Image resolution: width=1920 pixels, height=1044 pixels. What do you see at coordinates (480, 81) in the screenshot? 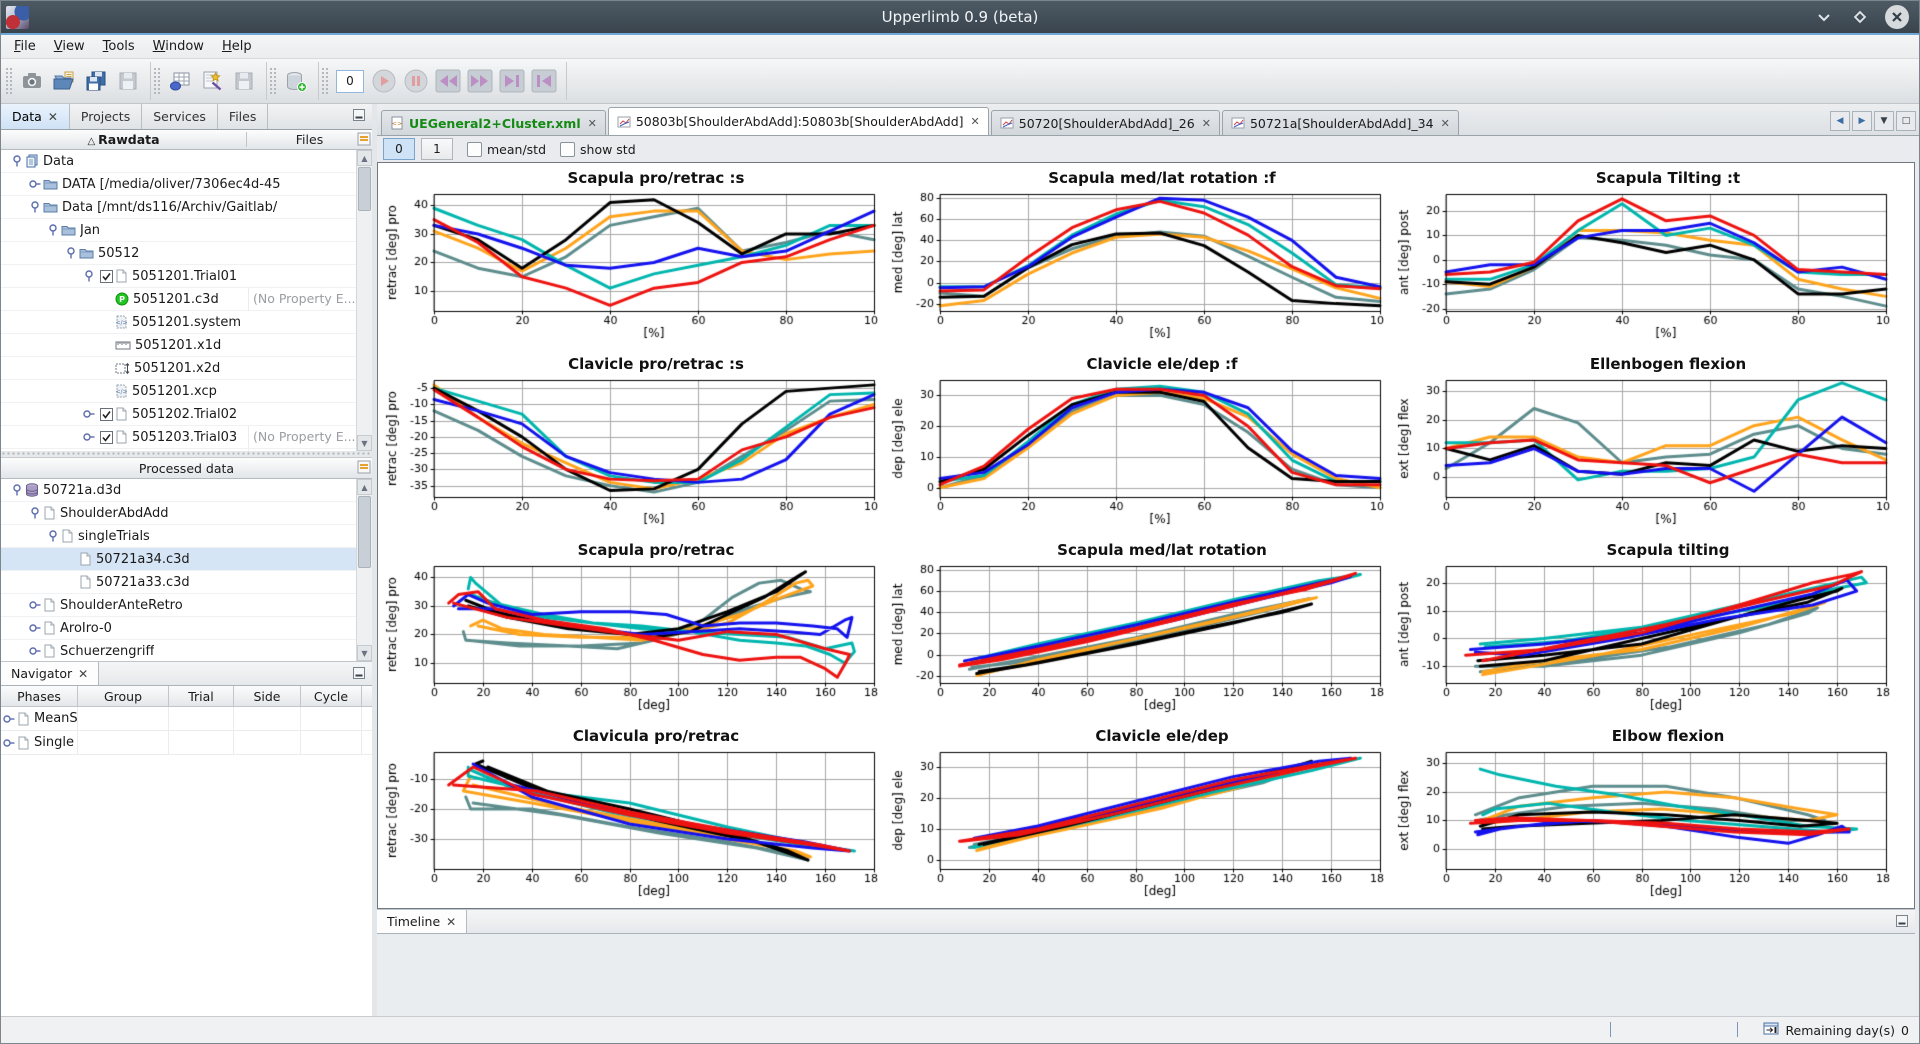
I see `fast-forward-button` at bounding box center [480, 81].